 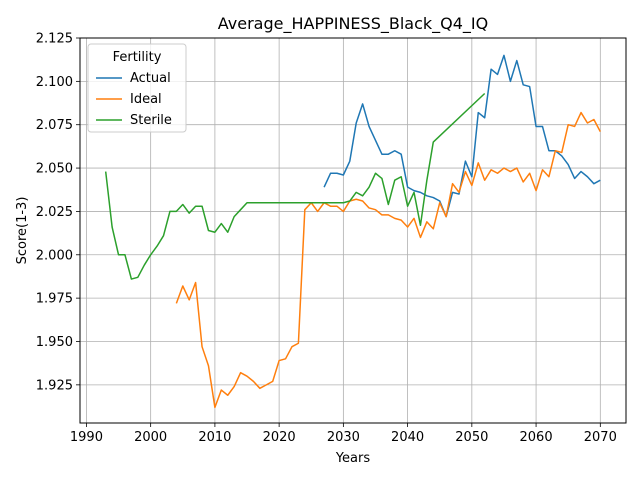 What do you see at coordinates (137, 57) in the screenshot?
I see `legend-title: Fertility` at bounding box center [137, 57].